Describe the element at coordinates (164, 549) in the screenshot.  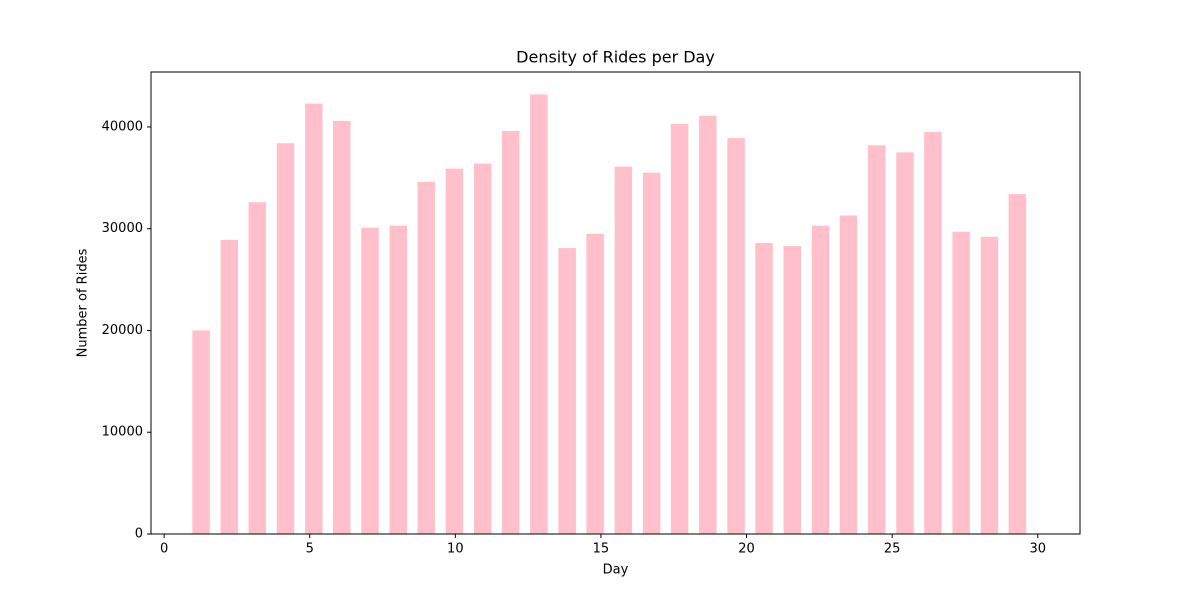
I see `x-tick-label: 0` at that location.